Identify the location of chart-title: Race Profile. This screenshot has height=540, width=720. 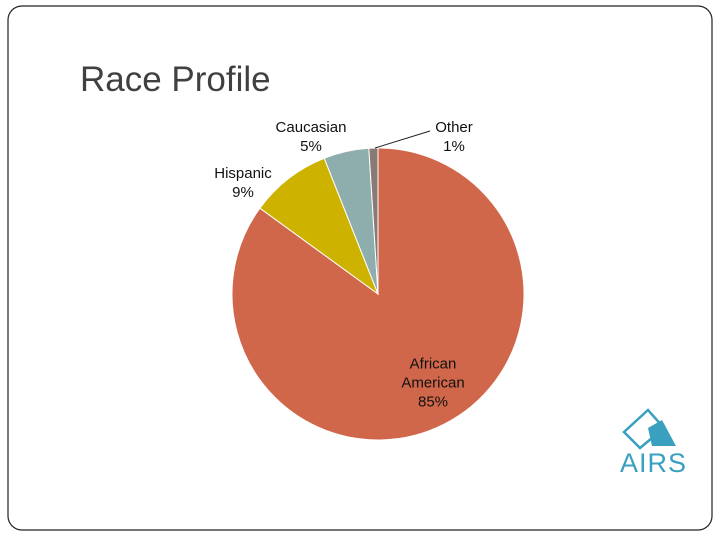
(175, 79).